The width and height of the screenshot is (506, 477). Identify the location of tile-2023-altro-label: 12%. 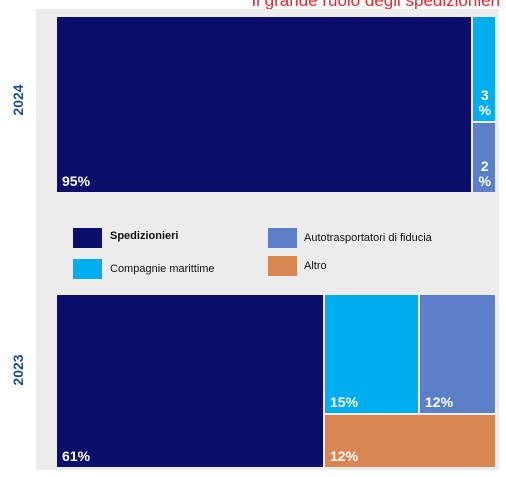
(344, 456).